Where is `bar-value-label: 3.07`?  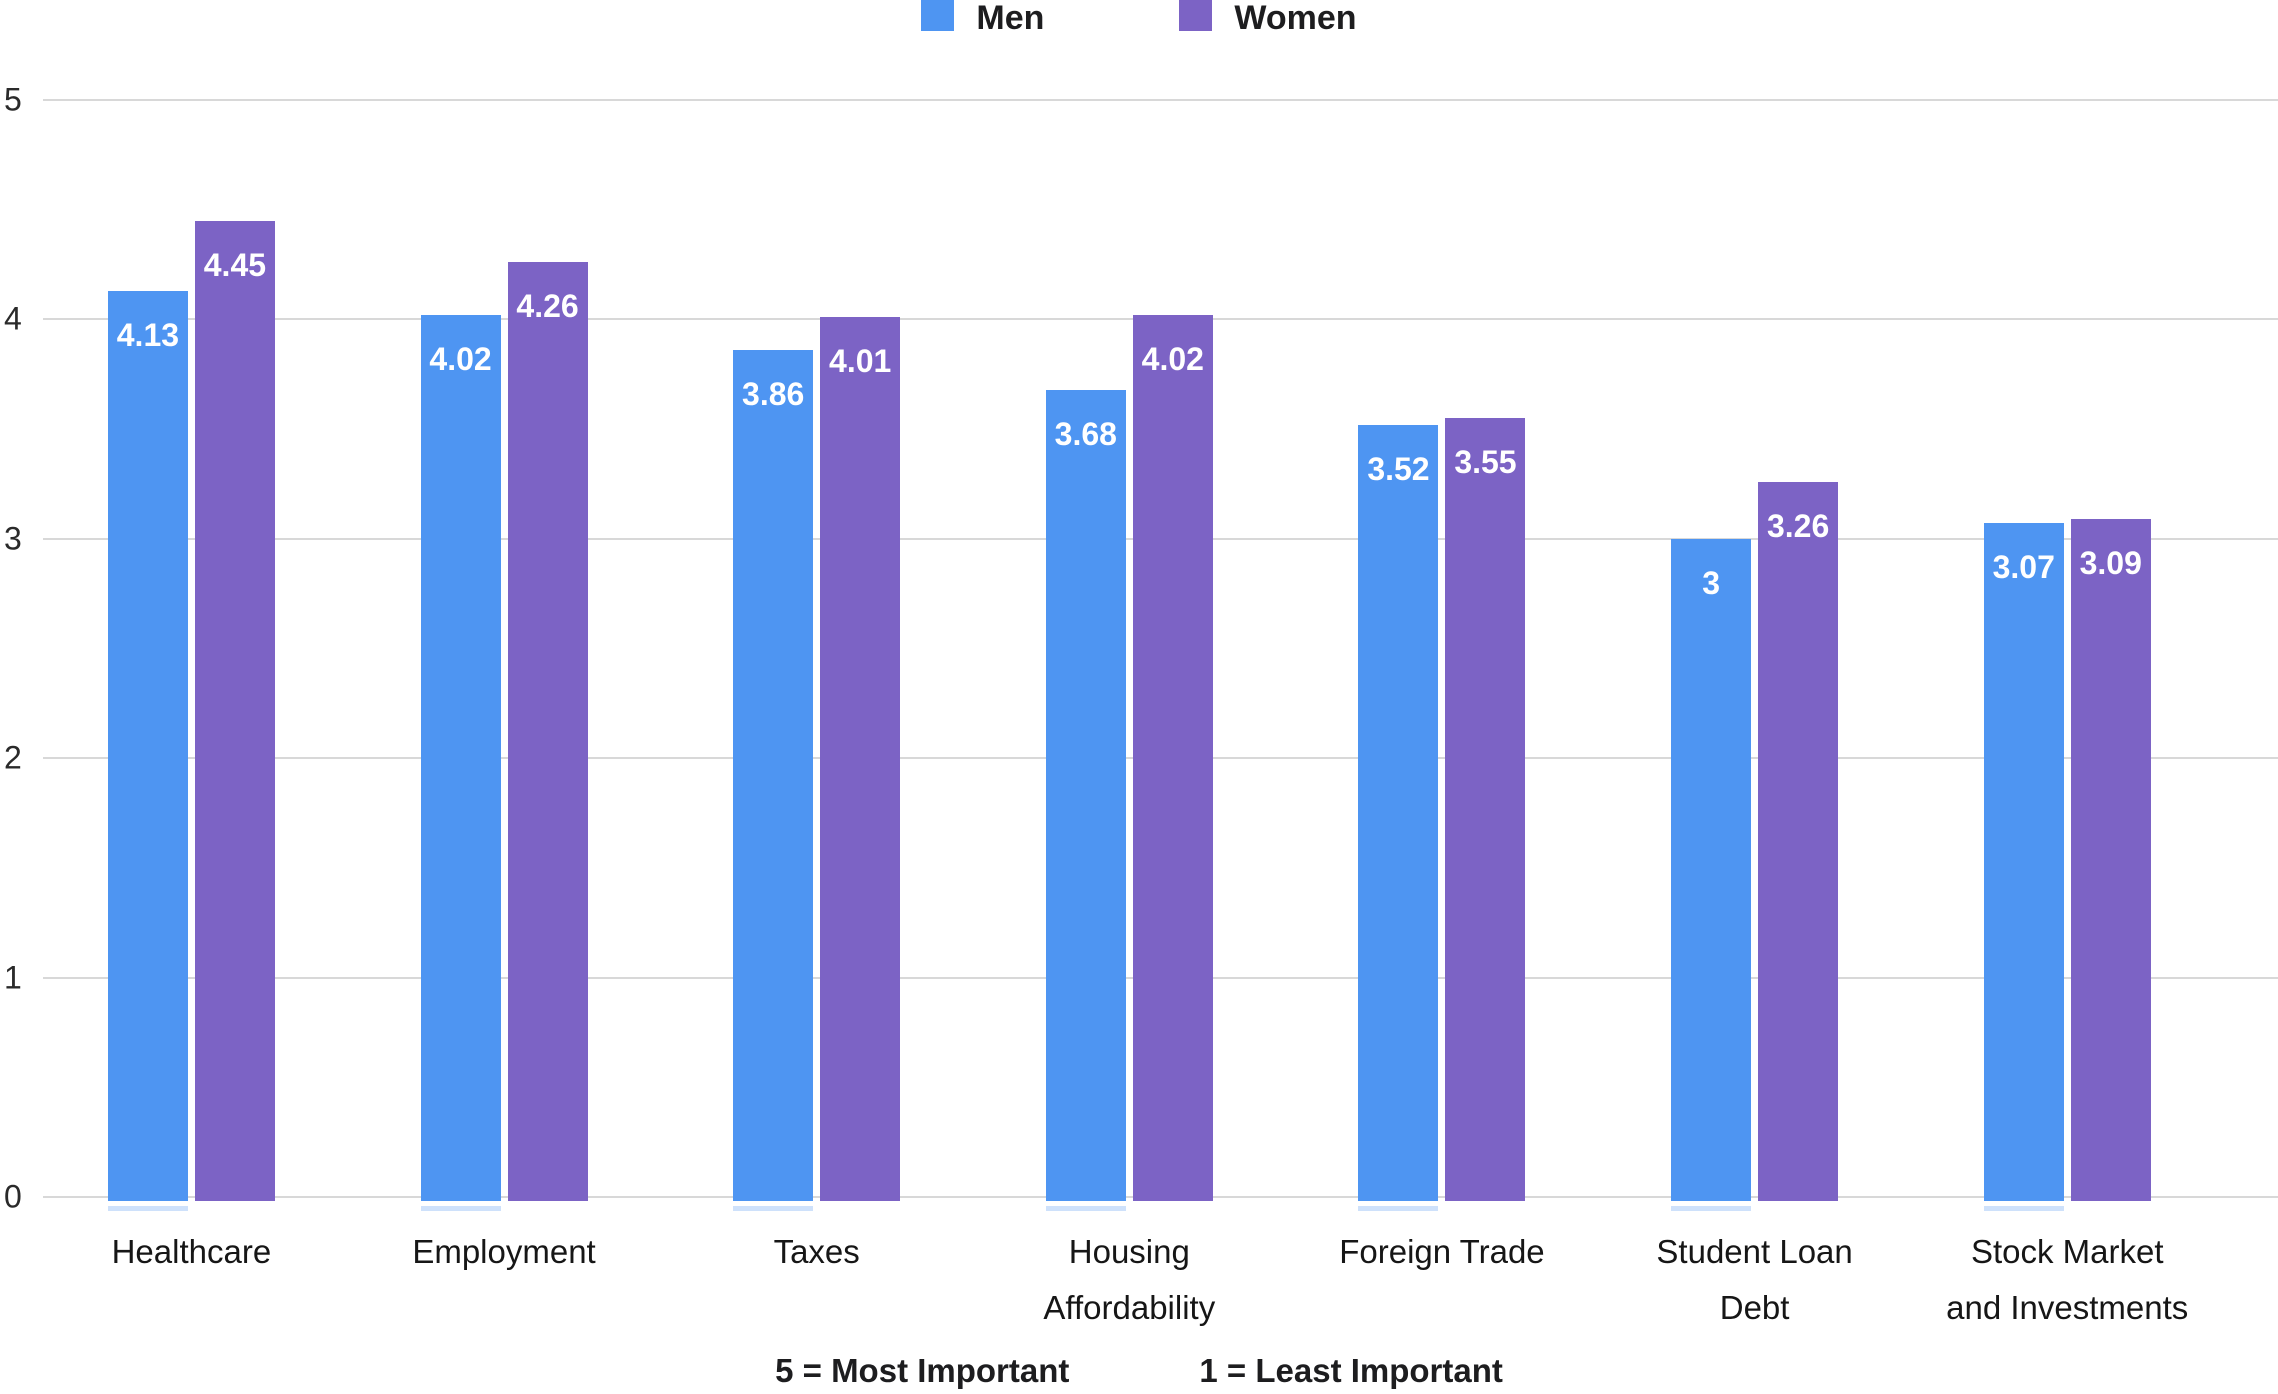 bar-value-label: 3.07 is located at coordinates (2023, 567).